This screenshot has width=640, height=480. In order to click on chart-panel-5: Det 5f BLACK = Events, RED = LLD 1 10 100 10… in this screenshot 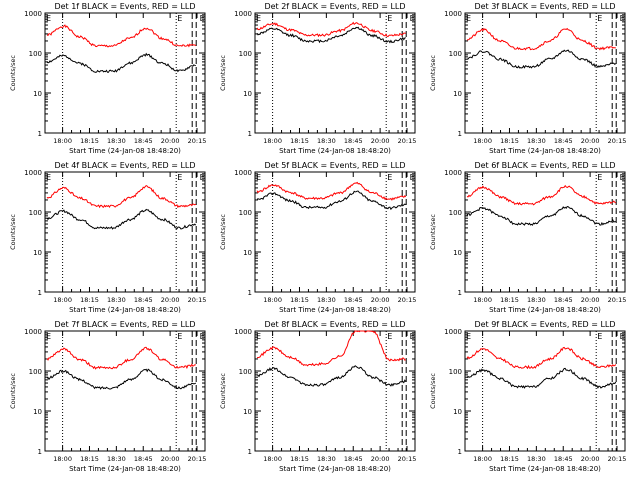, I will do `click(317, 237)`.